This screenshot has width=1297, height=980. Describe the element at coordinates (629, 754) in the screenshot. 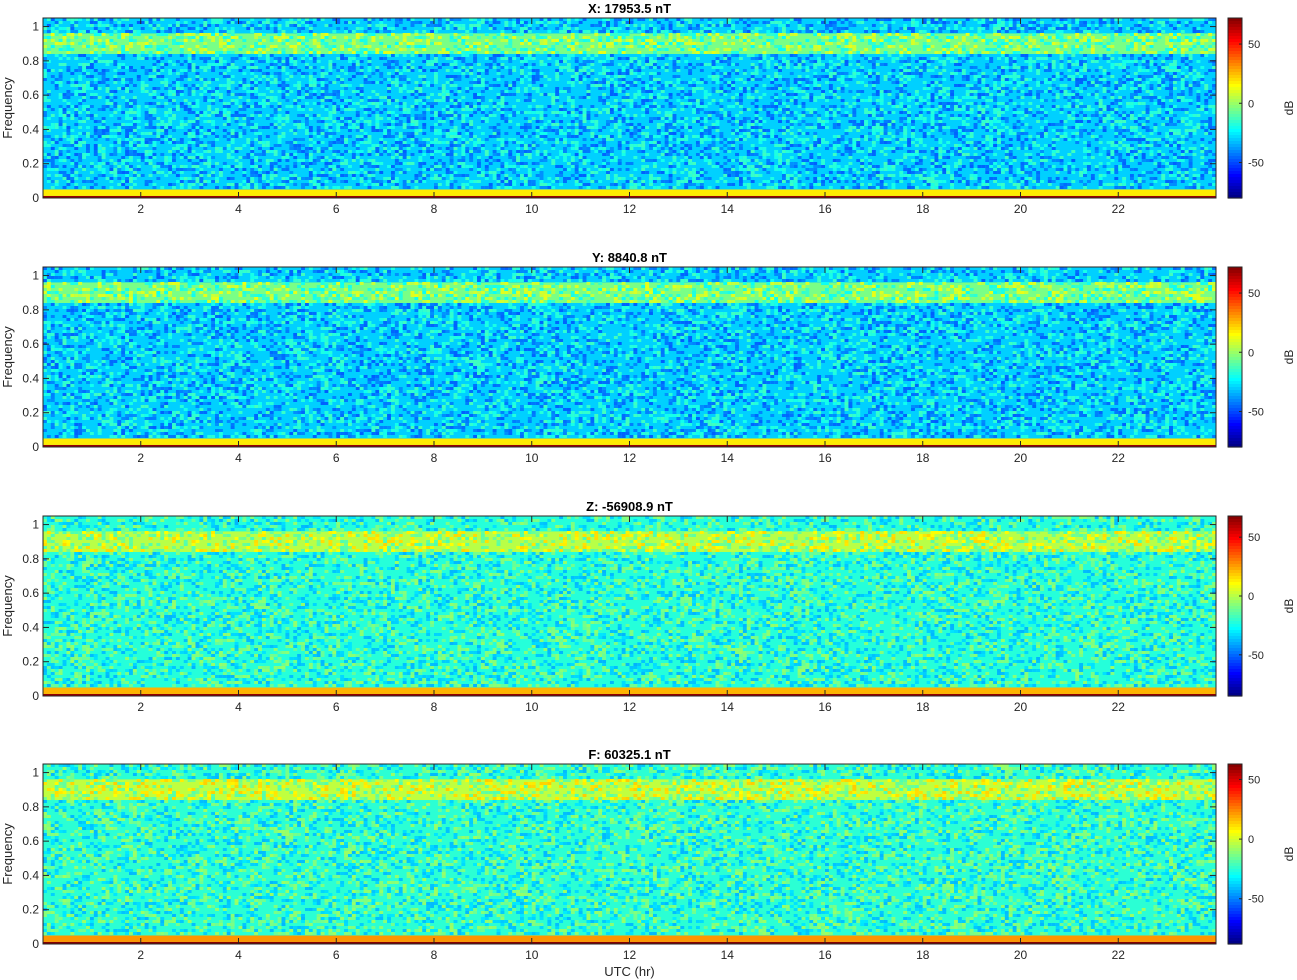

I see `panel-title: F: 60325.1 nT` at that location.